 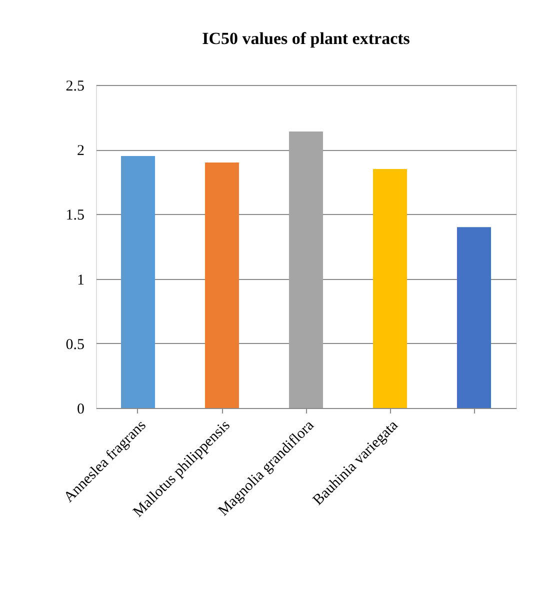 I want to click on y-tick-label: 1, so click(x=80, y=280).